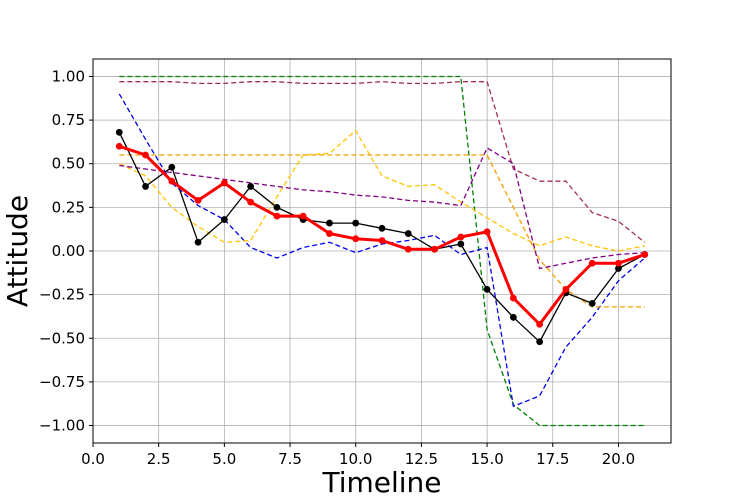 Image resolution: width=747 pixels, height=498 pixels. Describe the element at coordinates (290, 459) in the screenshot. I see `x-tick-label: 7.5` at that location.